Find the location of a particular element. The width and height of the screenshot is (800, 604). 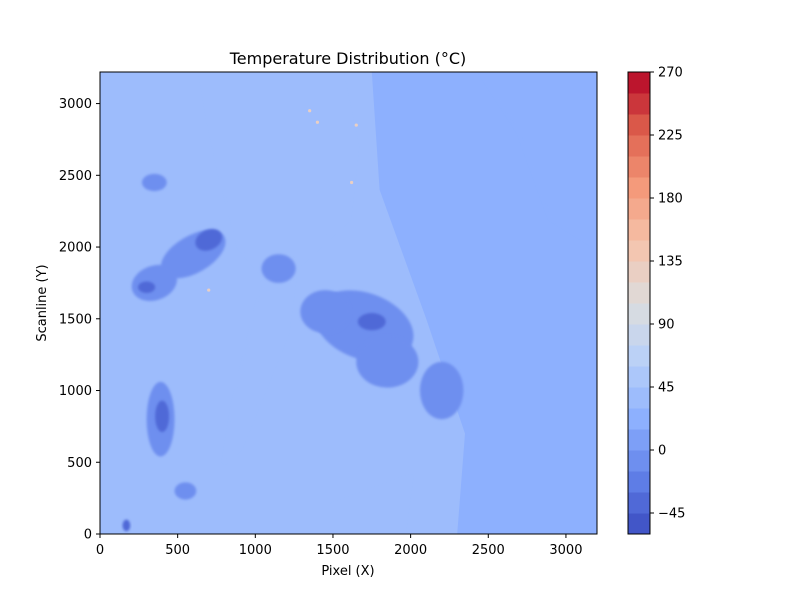

colorbar-tick-label: 45 is located at coordinates (666, 388).